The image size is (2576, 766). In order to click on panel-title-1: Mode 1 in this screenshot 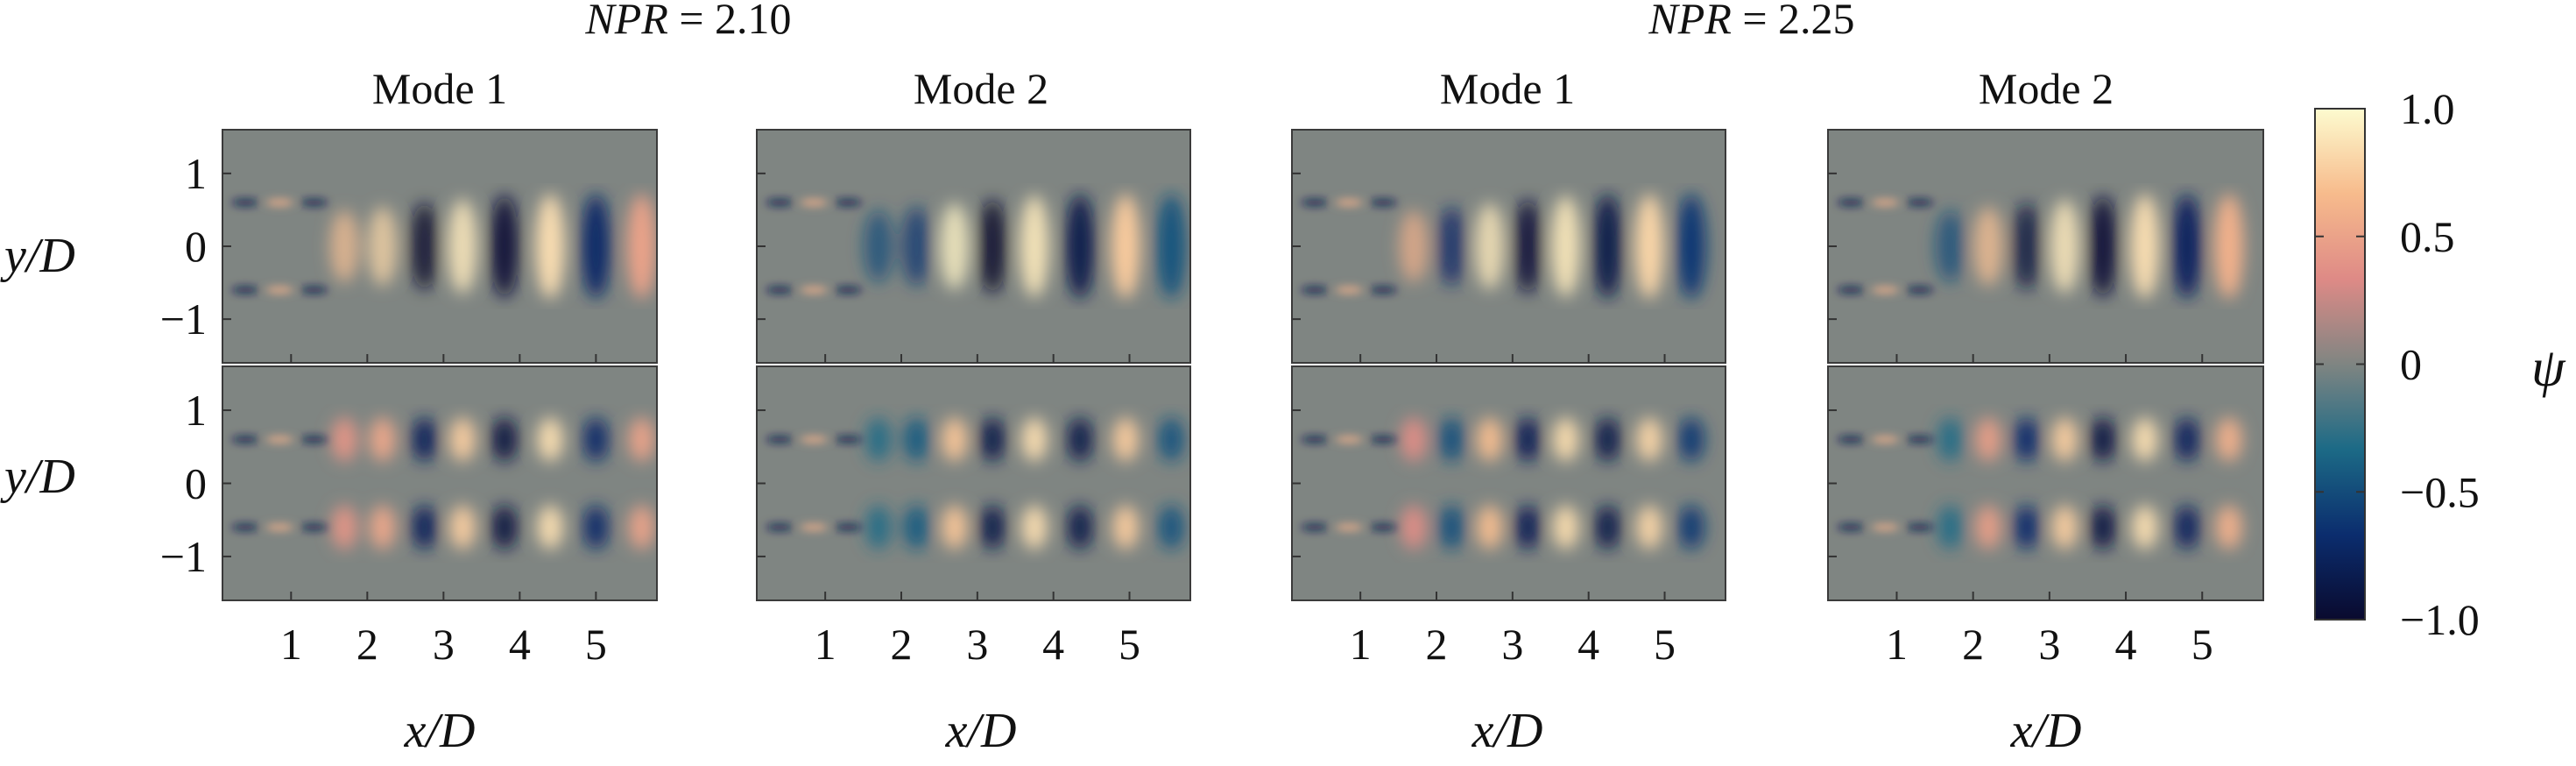, I will do `click(439, 88)`.